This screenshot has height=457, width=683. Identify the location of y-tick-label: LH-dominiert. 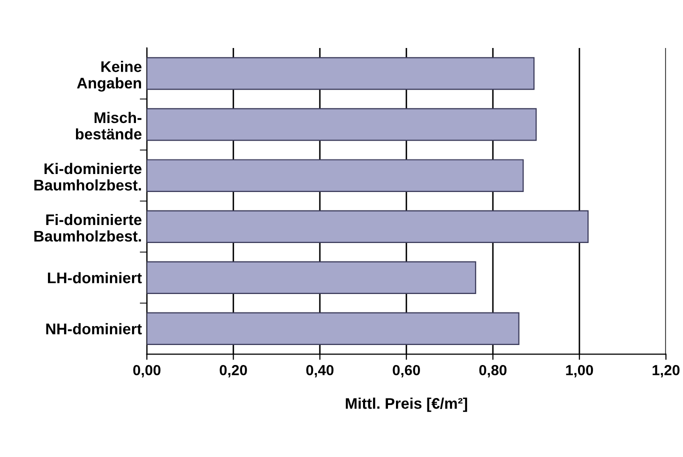
(95, 278).